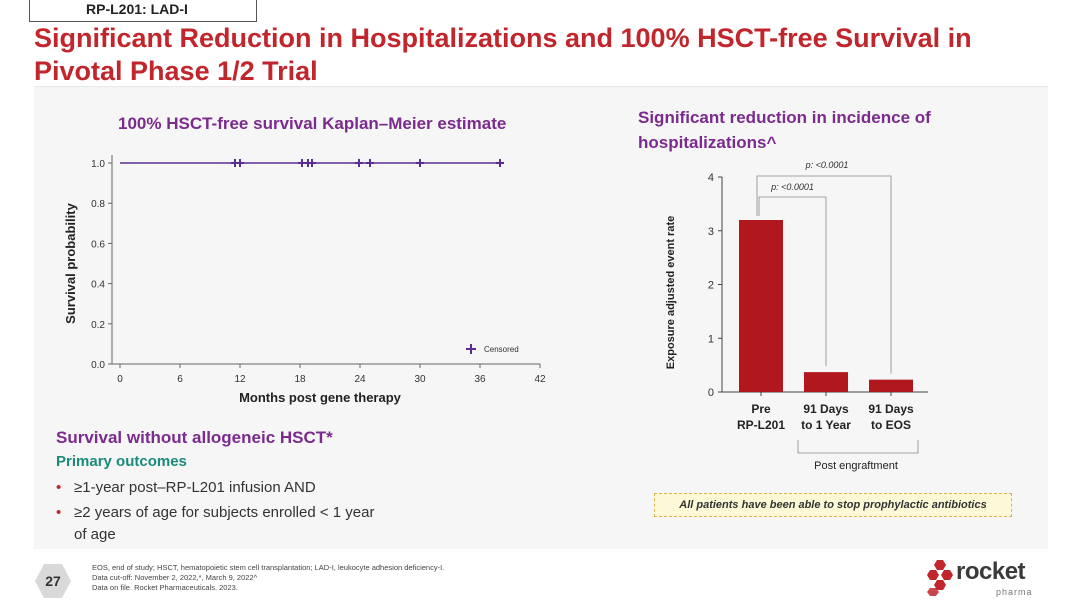 Image resolution: width=1080 pixels, height=610 pixels. I want to click on km-y-tick-label: 0.0, so click(98, 365).